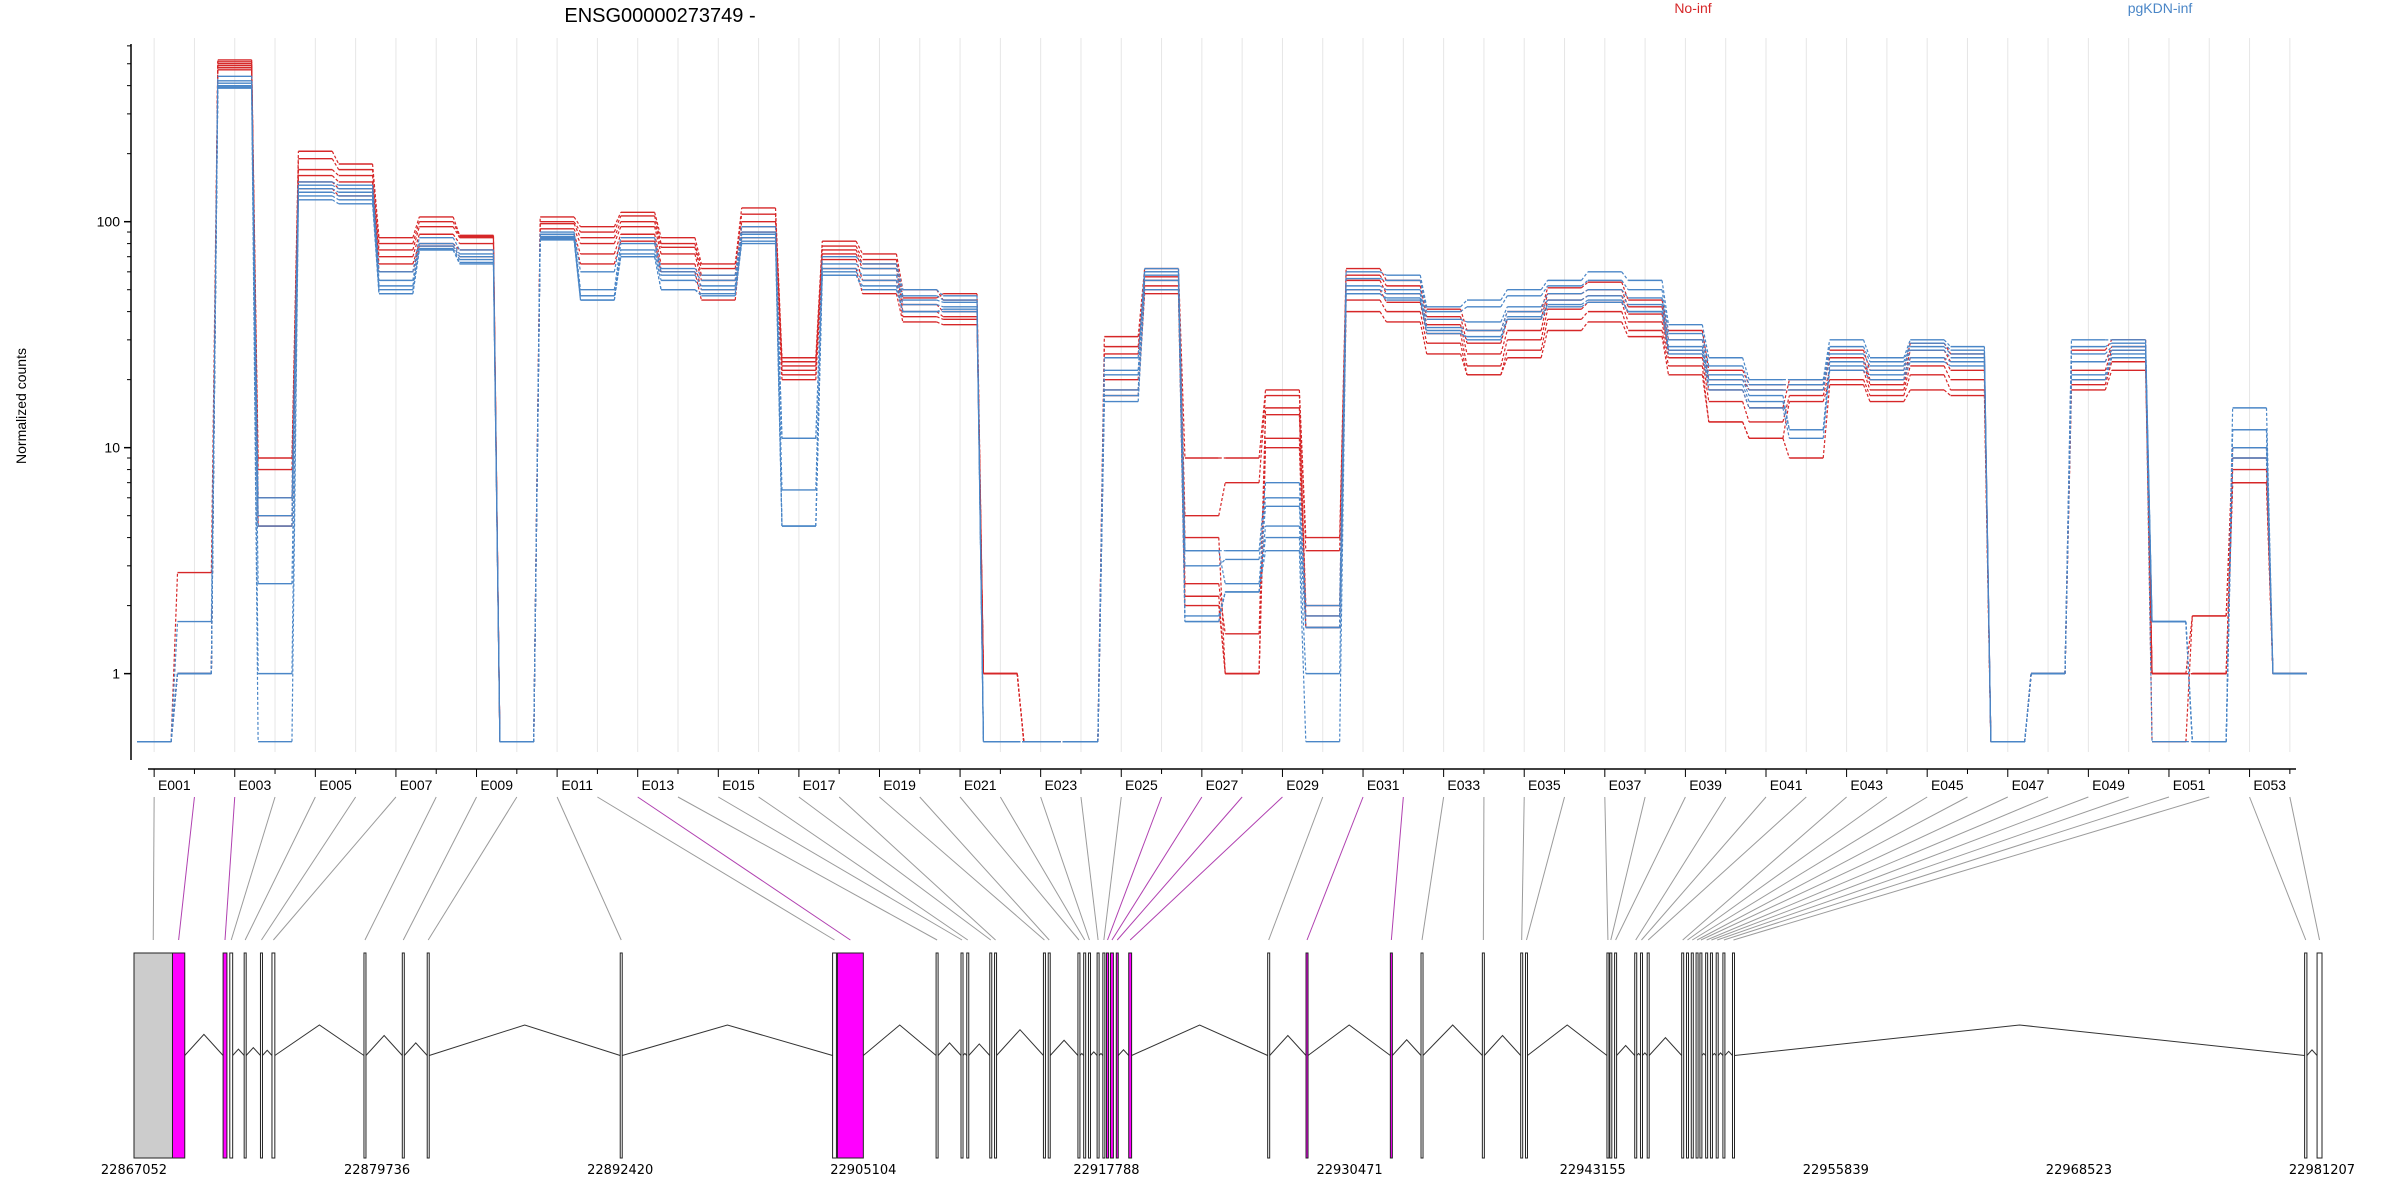 This screenshot has width=2400, height=1200. What do you see at coordinates (112, 448) in the screenshot?
I see `y-tick-label: 10` at bounding box center [112, 448].